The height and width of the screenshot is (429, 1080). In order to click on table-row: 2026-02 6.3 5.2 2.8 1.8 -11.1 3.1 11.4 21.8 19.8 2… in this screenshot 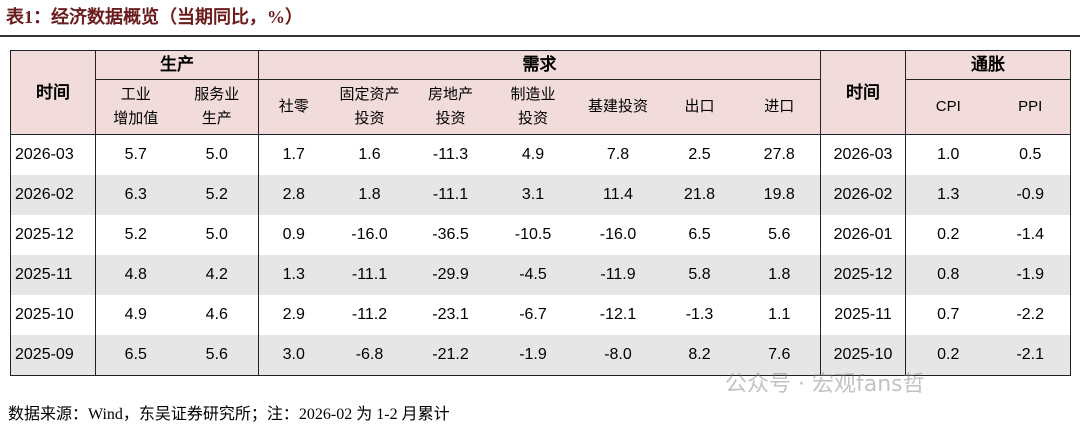, I will do `click(540, 195)`.